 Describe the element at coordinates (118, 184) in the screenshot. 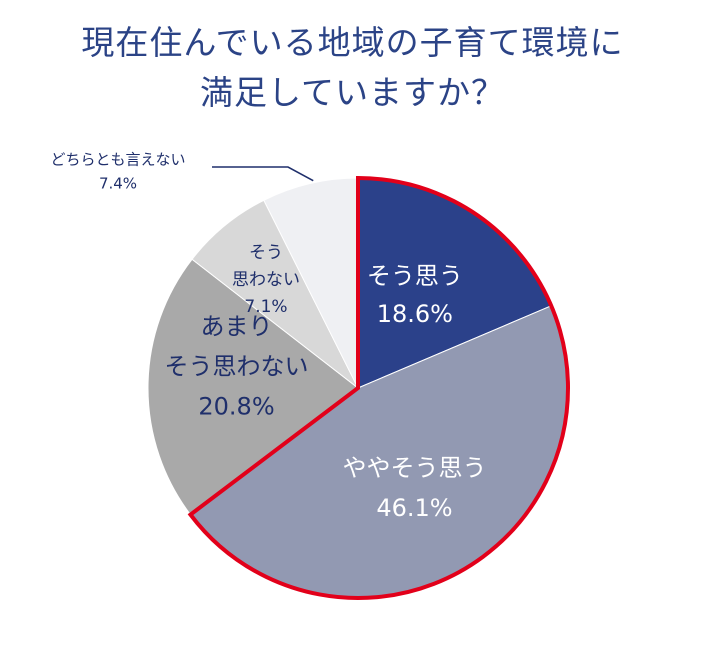

I see `slice-value-label-5: 7.4%` at that location.